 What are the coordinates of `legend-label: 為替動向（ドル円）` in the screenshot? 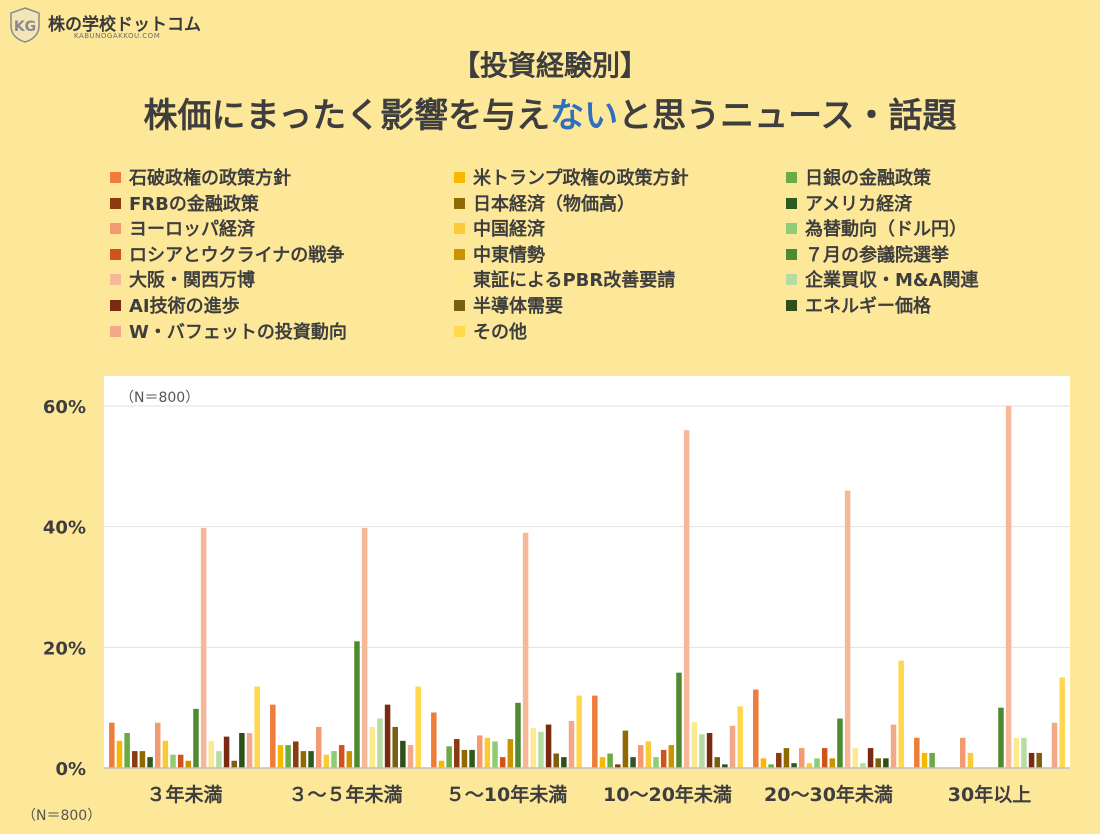 It's located at (886, 230).